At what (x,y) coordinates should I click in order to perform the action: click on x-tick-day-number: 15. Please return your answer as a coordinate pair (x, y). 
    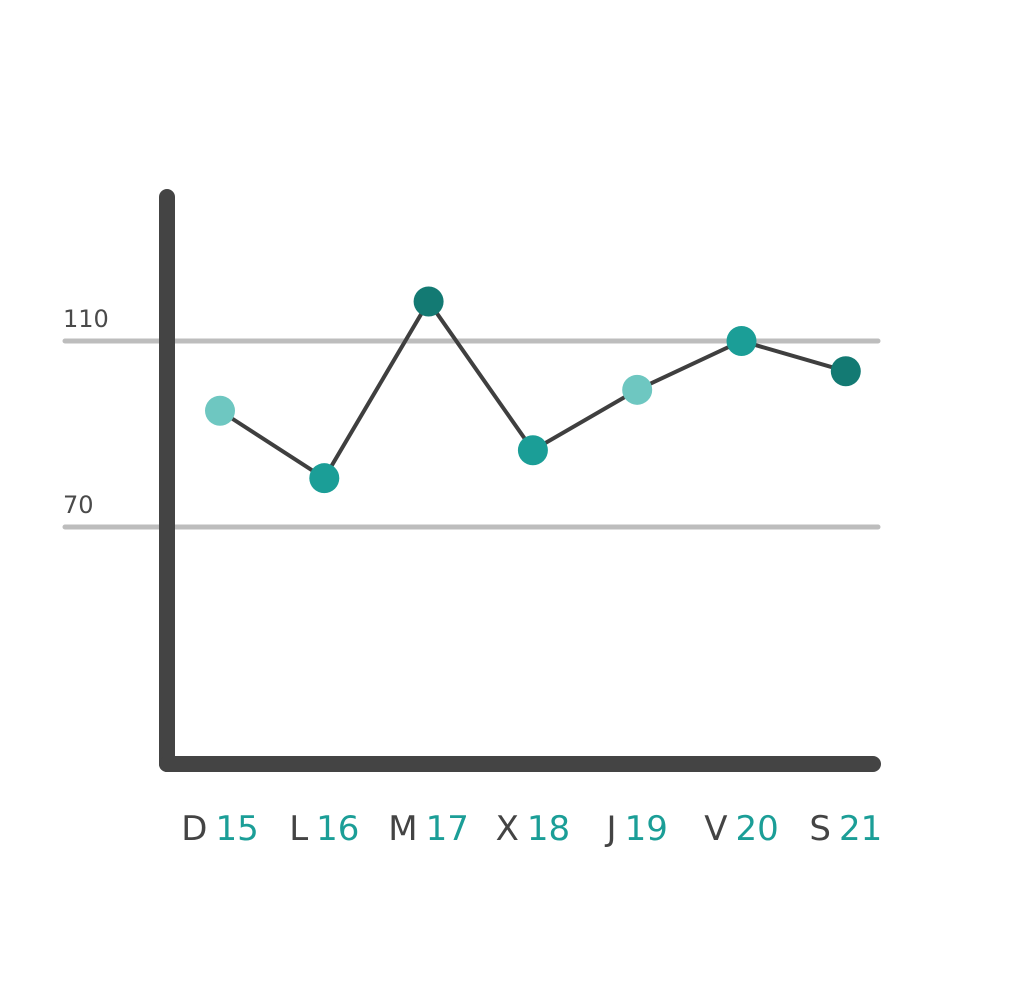
    Looking at the image, I should click on (236, 829).